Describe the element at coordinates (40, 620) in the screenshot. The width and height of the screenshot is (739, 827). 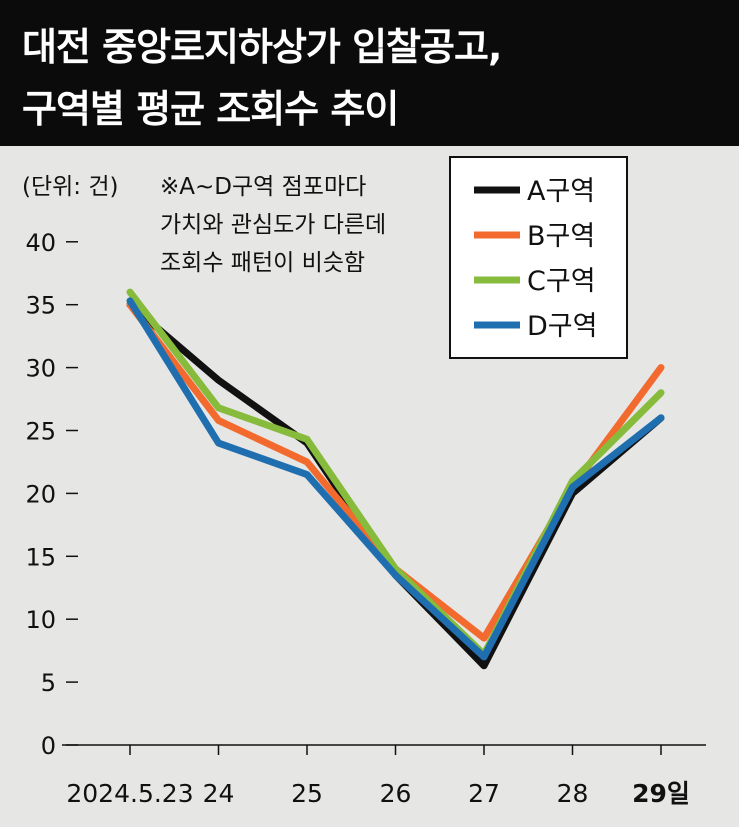
I see `y-tick-label: 10` at that location.